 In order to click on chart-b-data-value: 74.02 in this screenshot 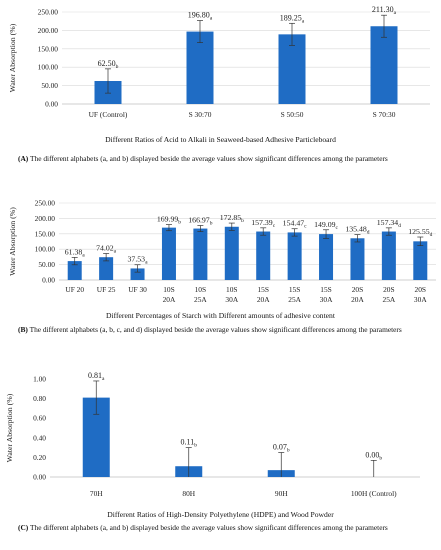, I will do `click(105, 248)`.